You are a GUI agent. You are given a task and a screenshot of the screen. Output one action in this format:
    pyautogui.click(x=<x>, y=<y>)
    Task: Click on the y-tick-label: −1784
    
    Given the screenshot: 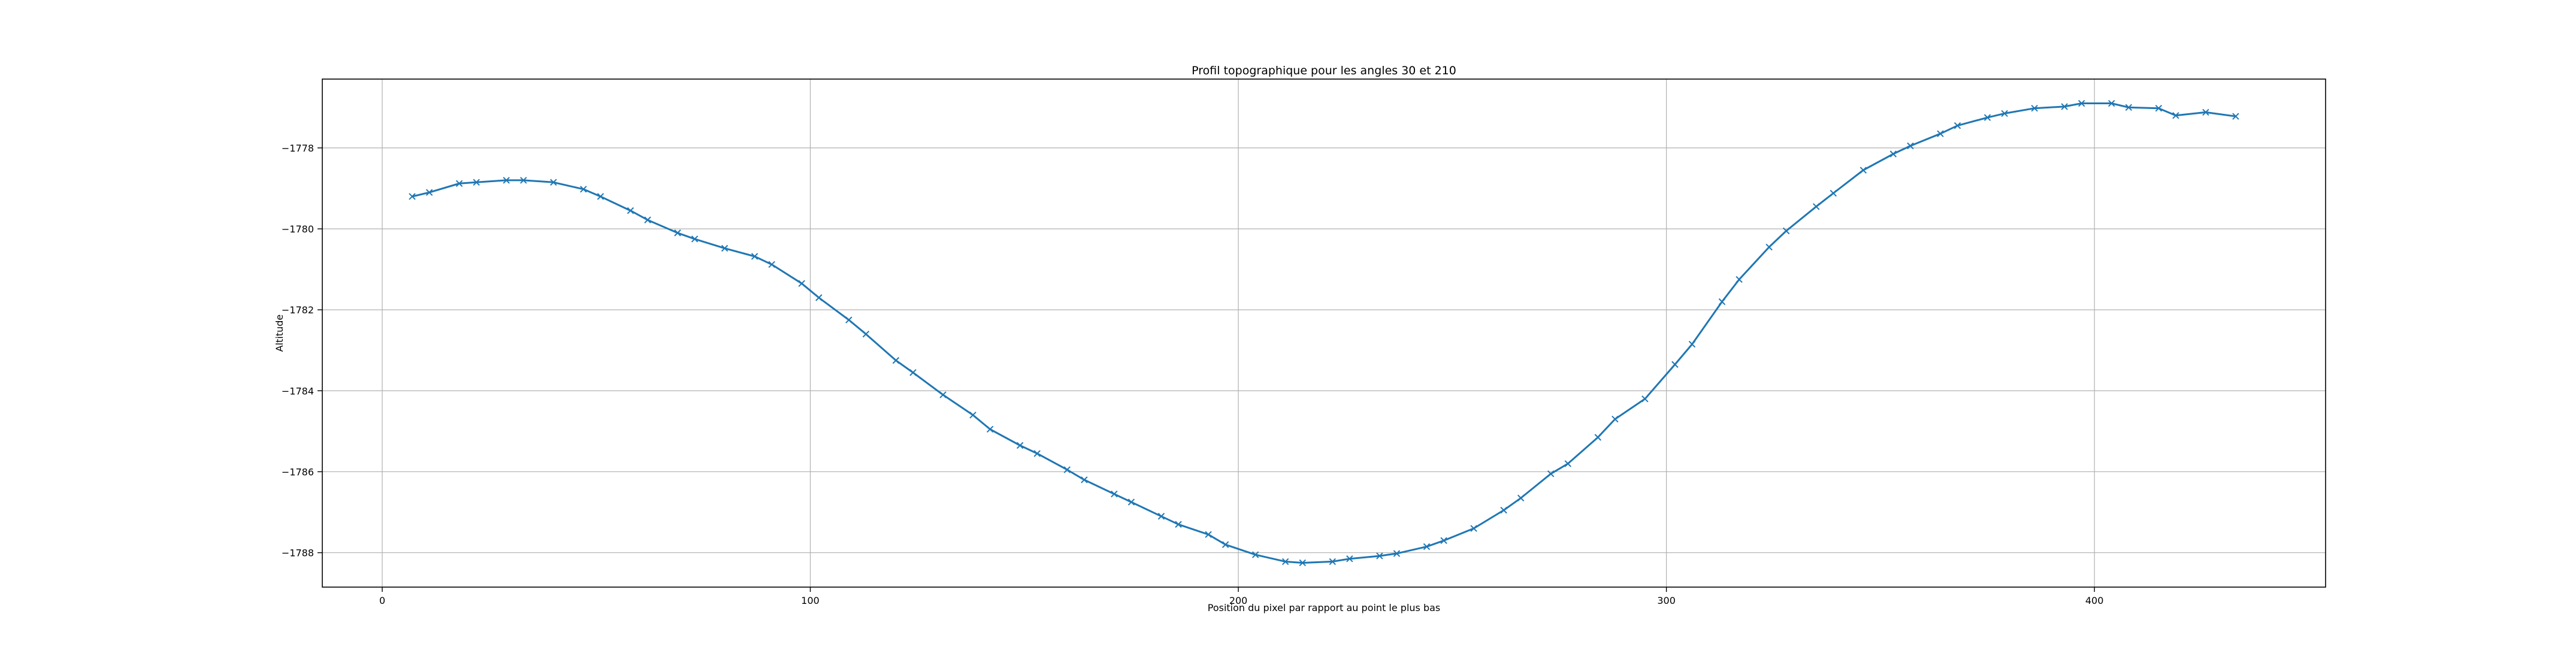 What is the action you would take?
    pyautogui.click(x=298, y=391)
    